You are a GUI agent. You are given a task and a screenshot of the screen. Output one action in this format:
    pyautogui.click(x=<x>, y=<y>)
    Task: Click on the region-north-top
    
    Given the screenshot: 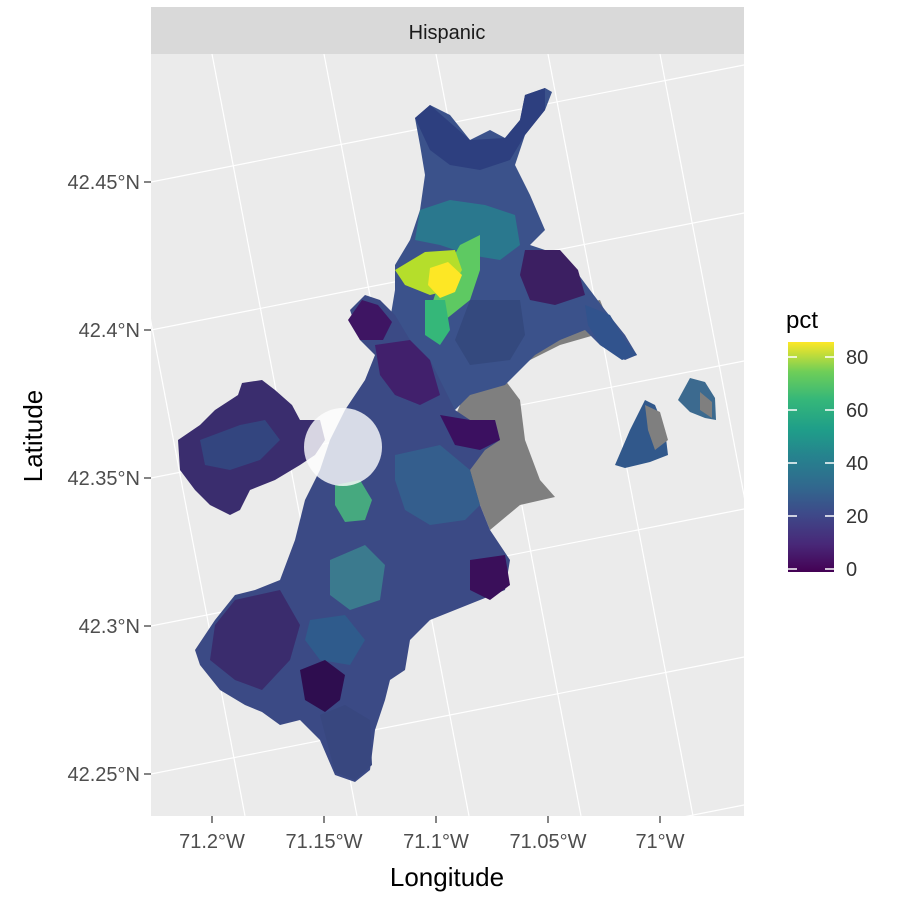 What is the action you would take?
    pyautogui.click(x=480, y=129)
    